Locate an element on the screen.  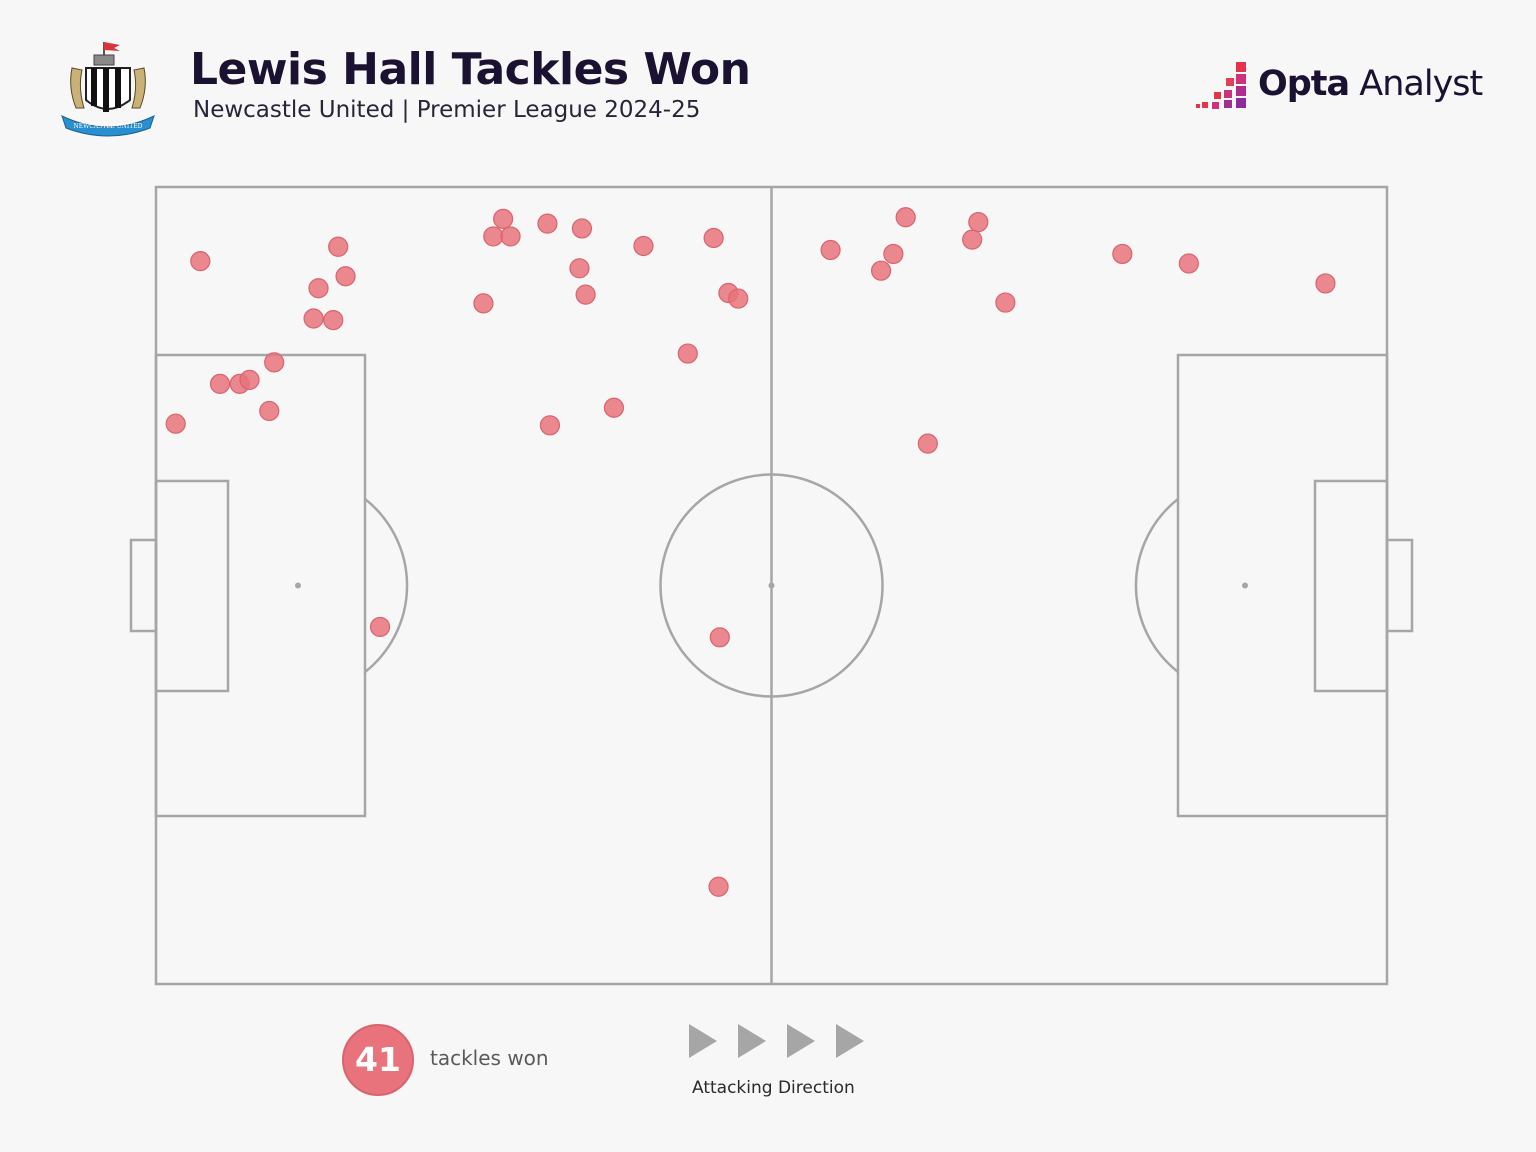
opta-mark-icon is located at coordinates (1221, 85).